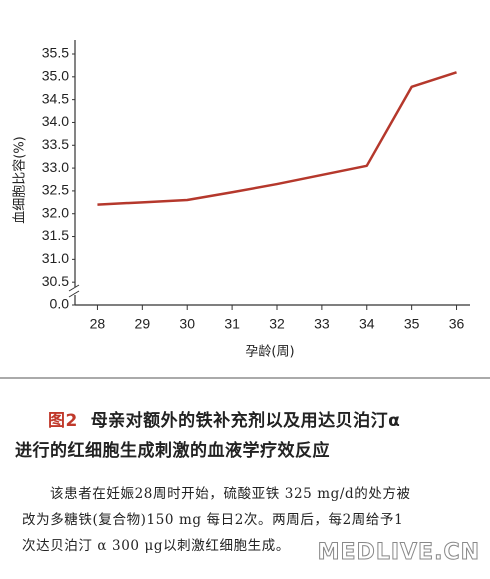 The height and width of the screenshot is (579, 490). Describe the element at coordinates (55, 53) in the screenshot. I see `y-tick-label: 35.5` at that location.